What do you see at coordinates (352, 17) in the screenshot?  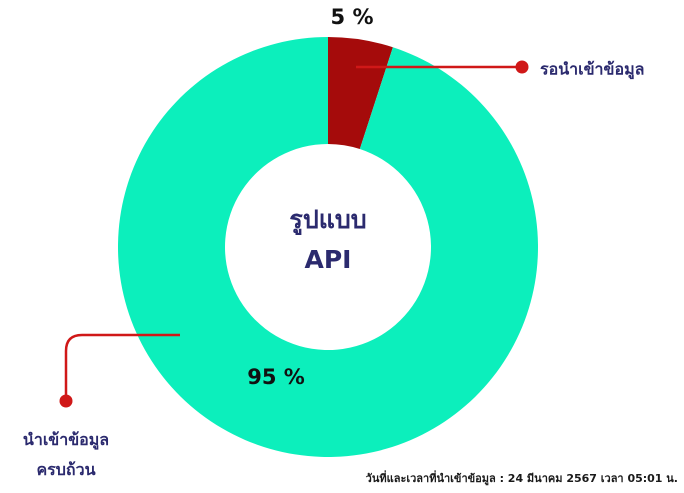 I see `value-label: 5 %` at bounding box center [352, 17].